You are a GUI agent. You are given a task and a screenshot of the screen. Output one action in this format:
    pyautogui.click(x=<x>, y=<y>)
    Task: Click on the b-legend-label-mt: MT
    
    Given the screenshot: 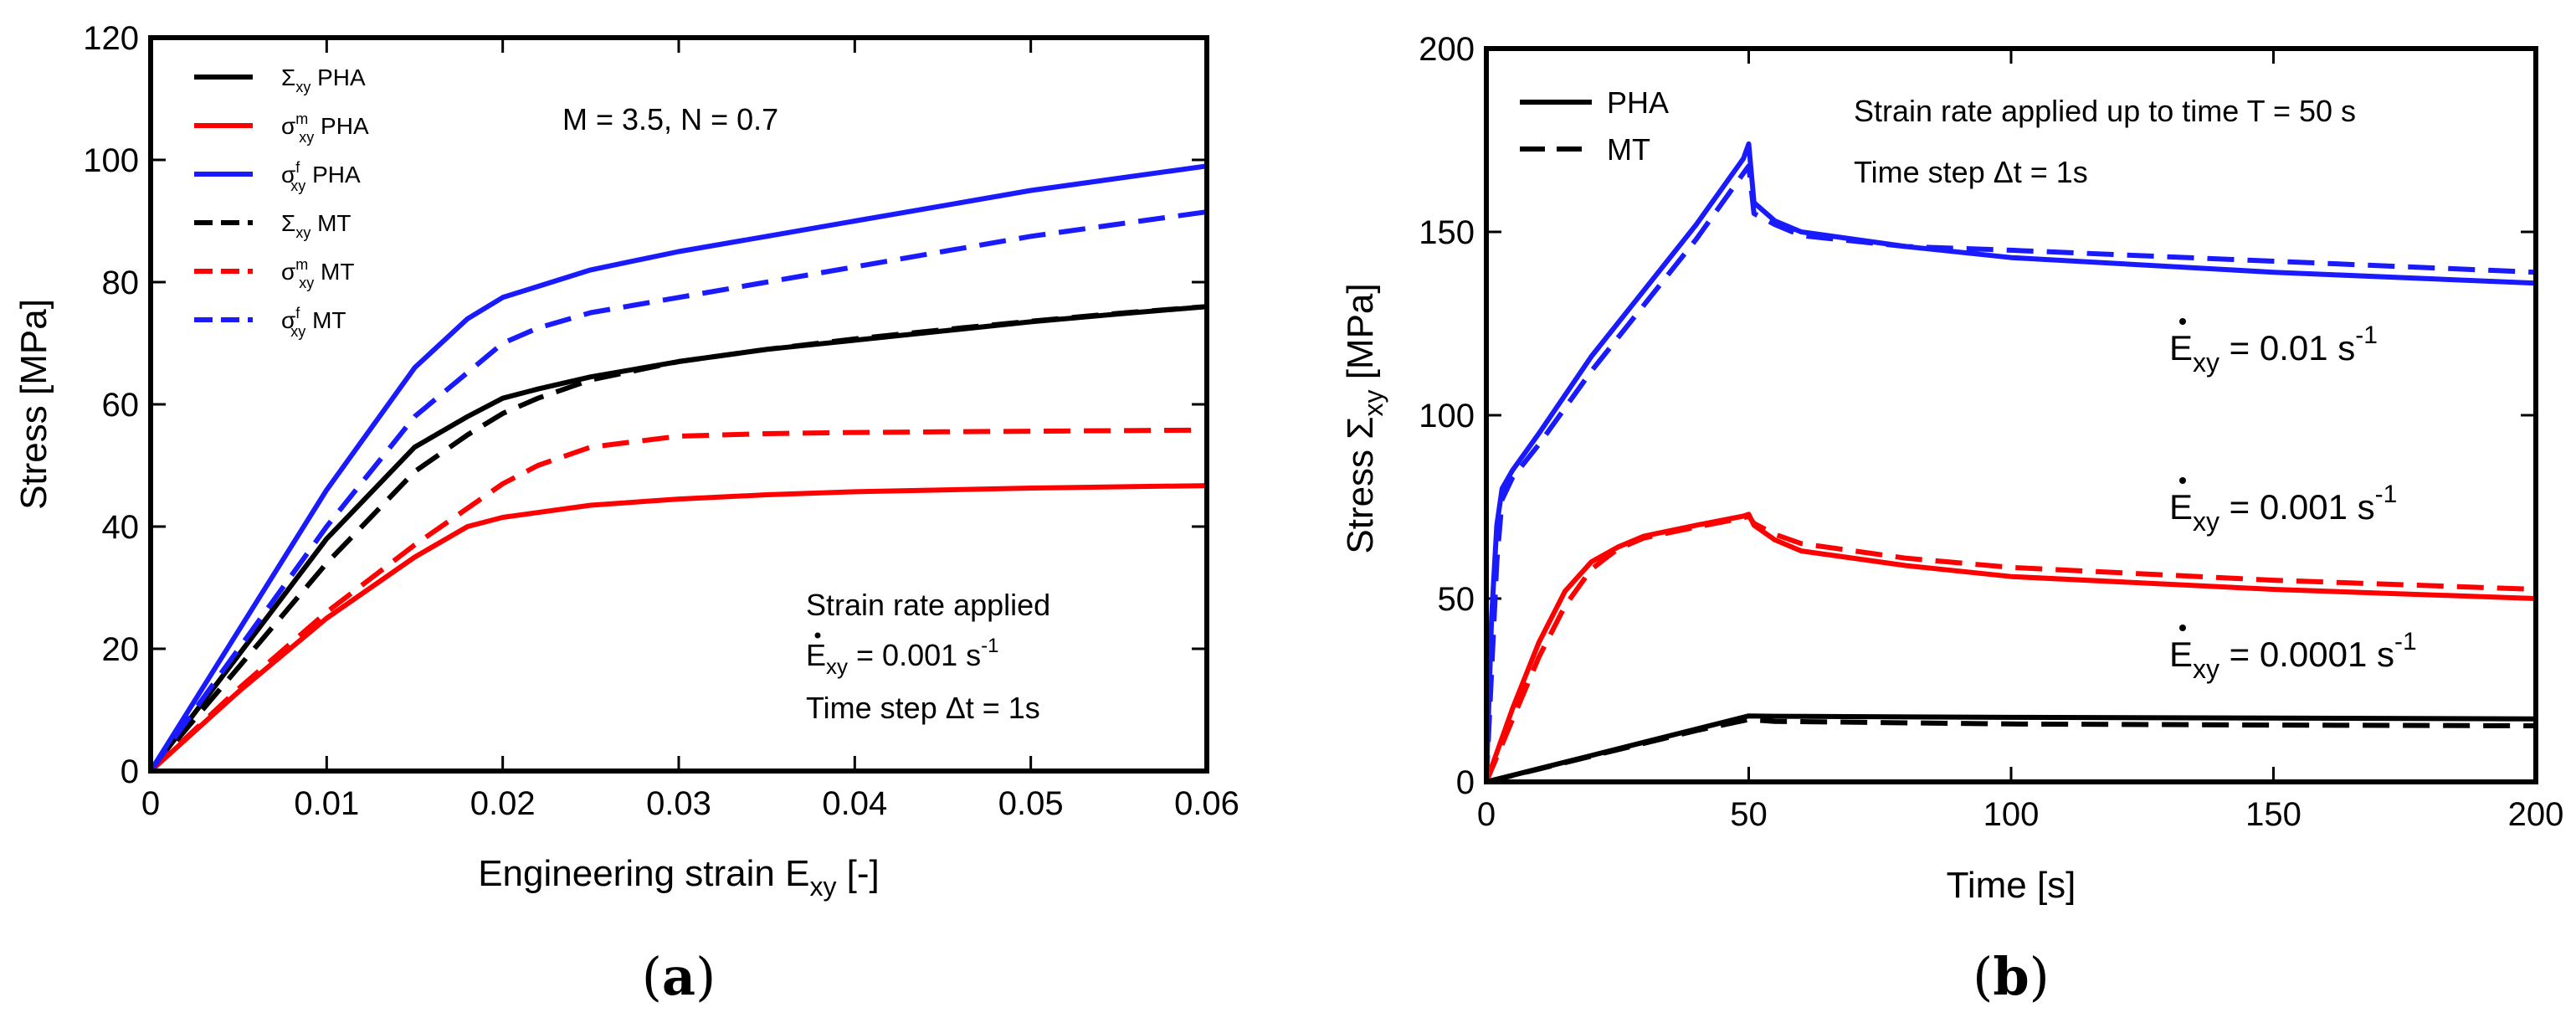 What is the action you would take?
    pyautogui.click(x=1628, y=149)
    